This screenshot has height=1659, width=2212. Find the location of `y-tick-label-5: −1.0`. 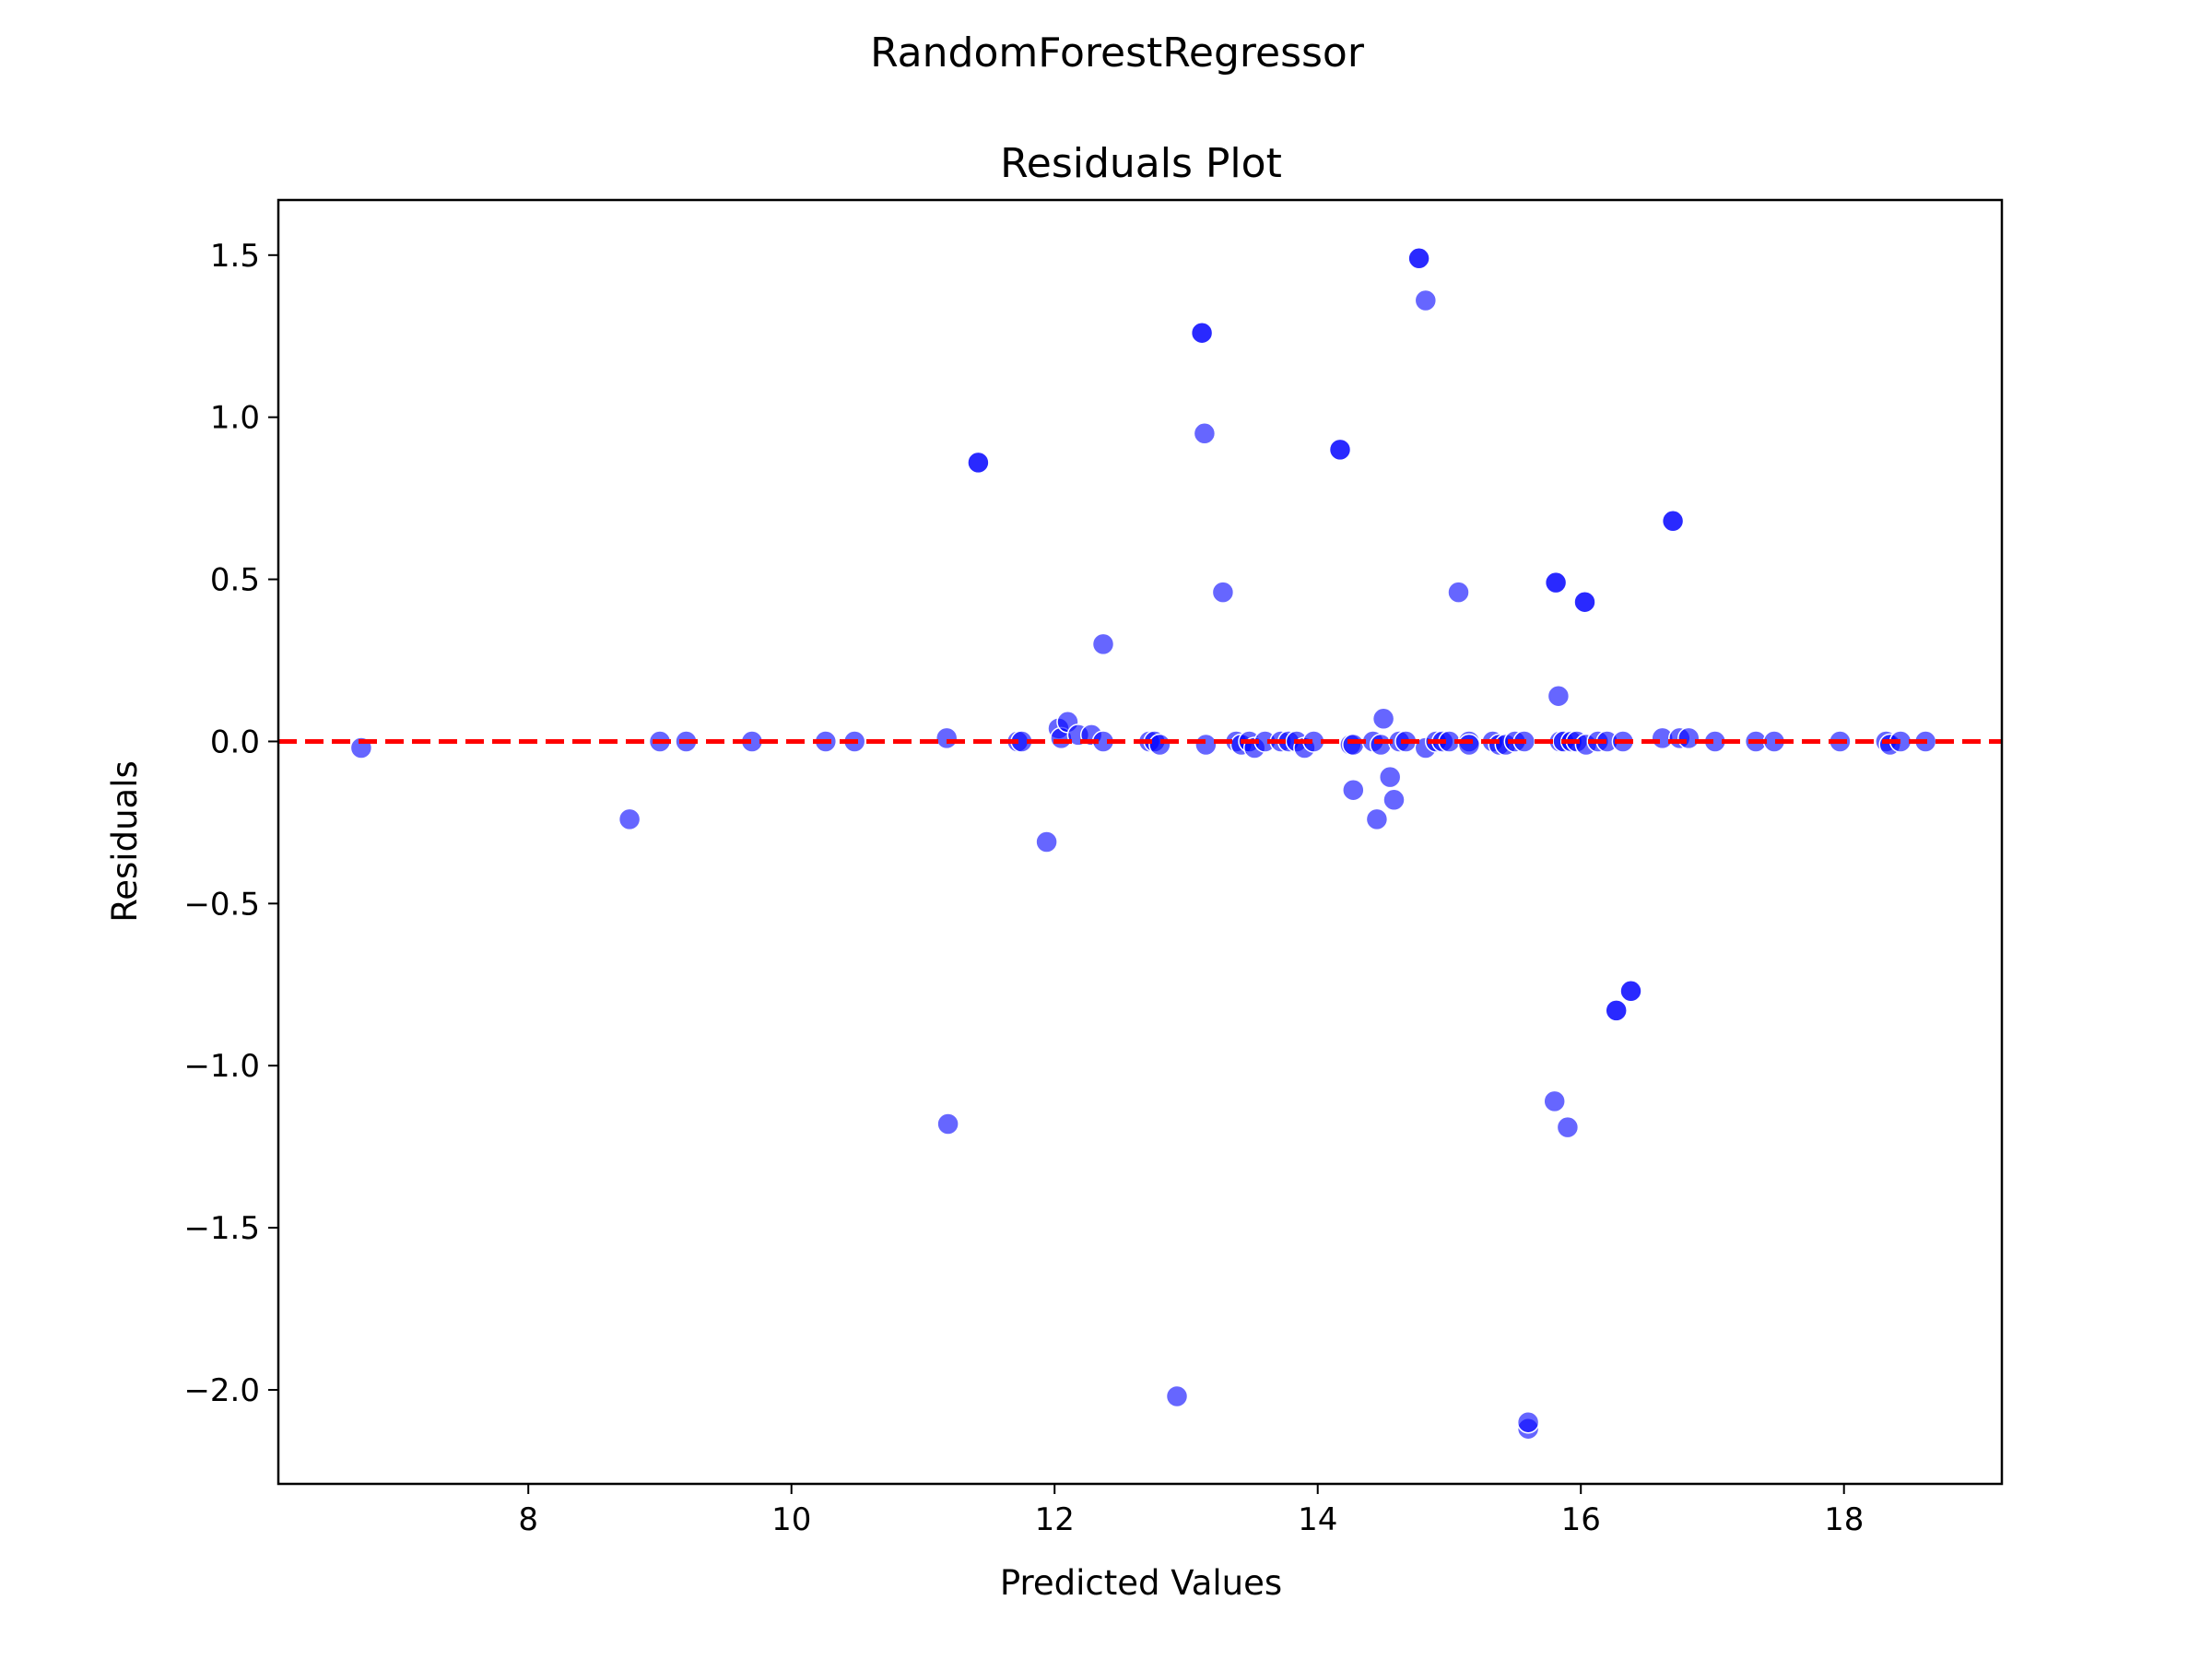

y-tick-label-5: −1.0 is located at coordinates (221, 1066).